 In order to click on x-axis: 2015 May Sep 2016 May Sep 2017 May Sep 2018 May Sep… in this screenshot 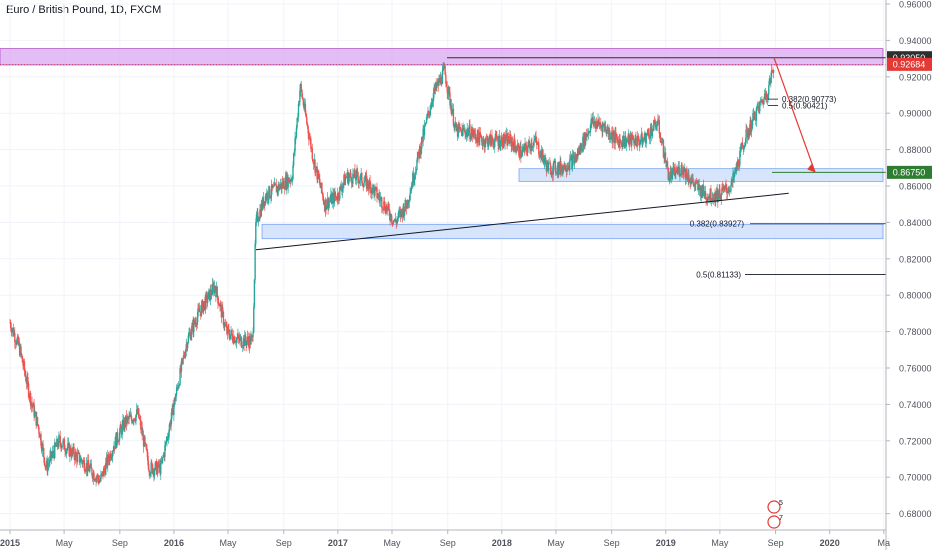, I will do `click(445, 538)`.